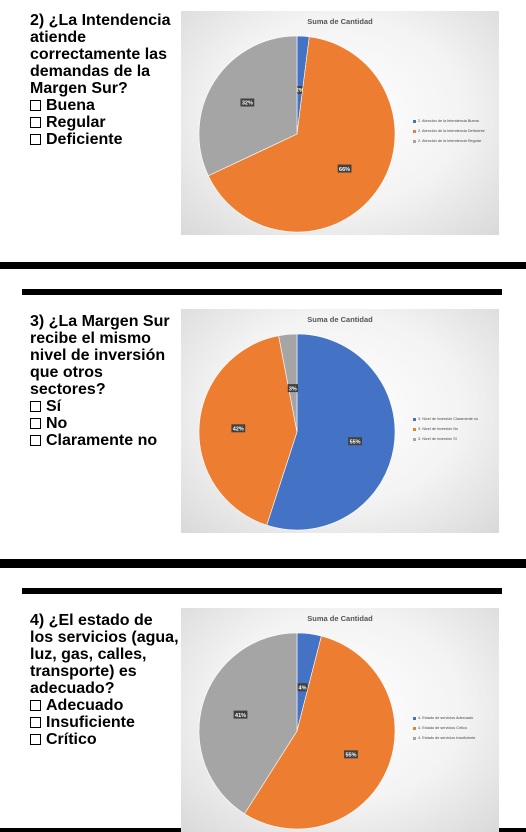 The image size is (526, 832). I want to click on svg-text: 3%, so click(293, 389).